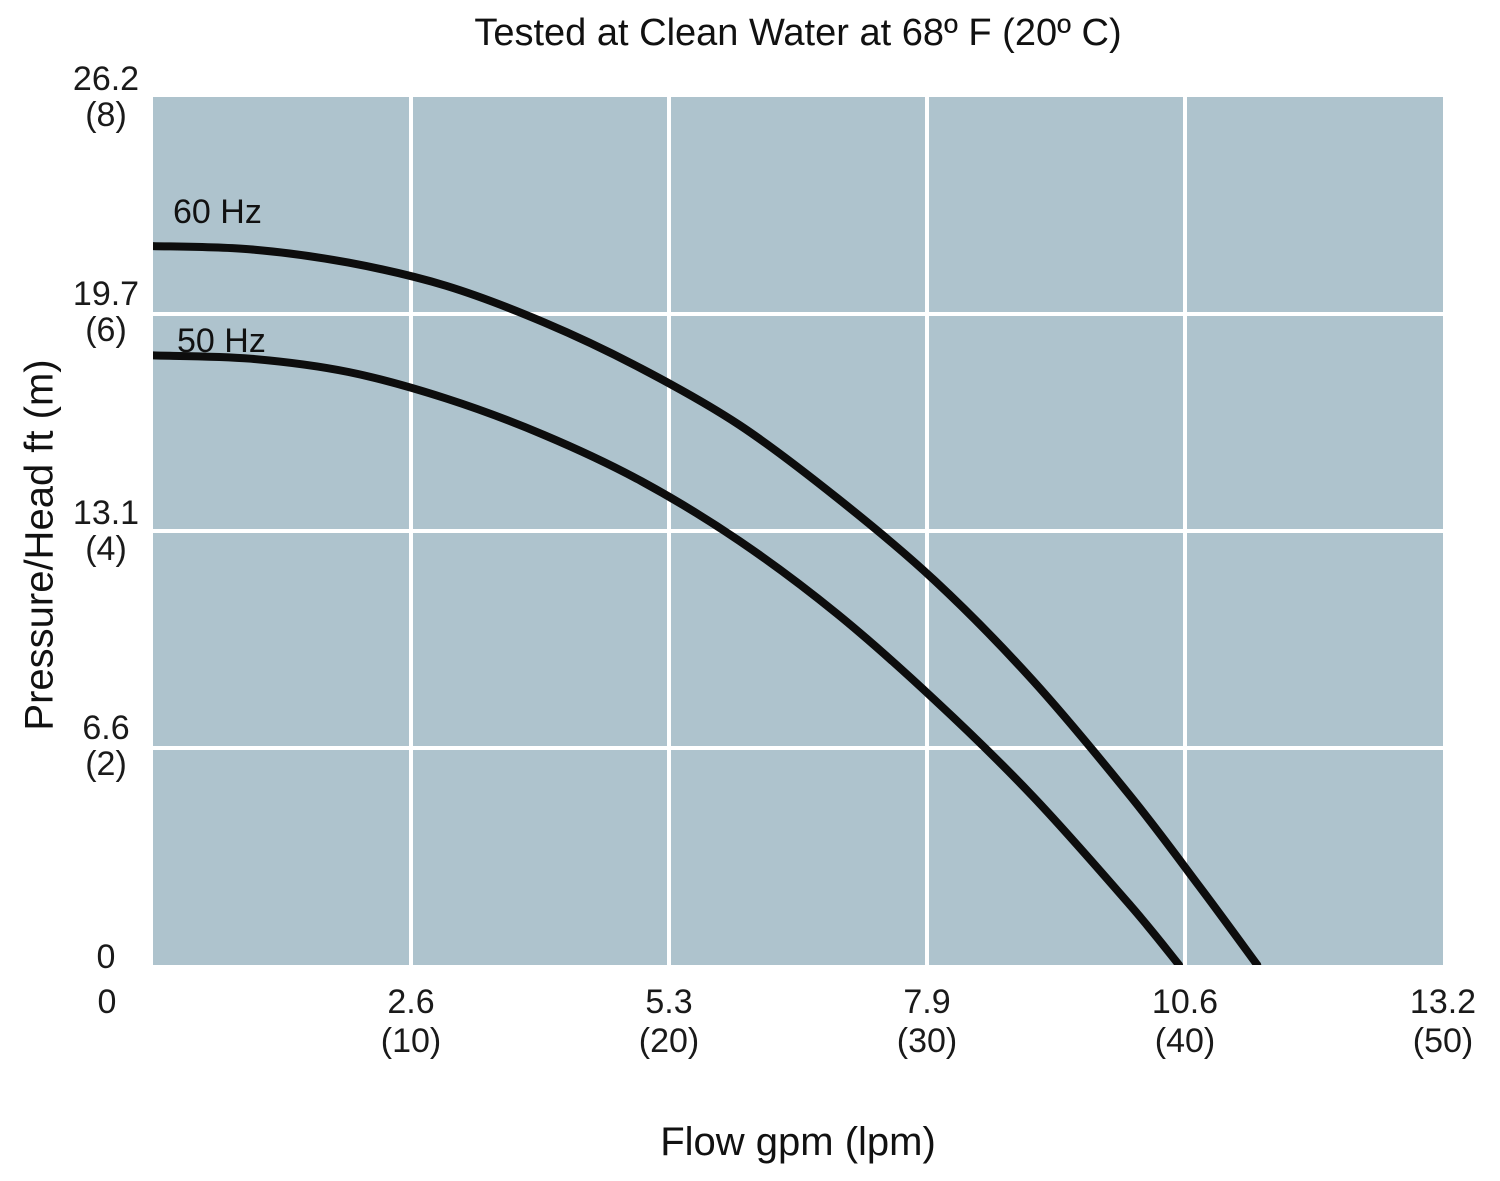 The height and width of the screenshot is (1181, 1500). I want to click on y-tick-label: 13.1 (4), so click(106, 531).